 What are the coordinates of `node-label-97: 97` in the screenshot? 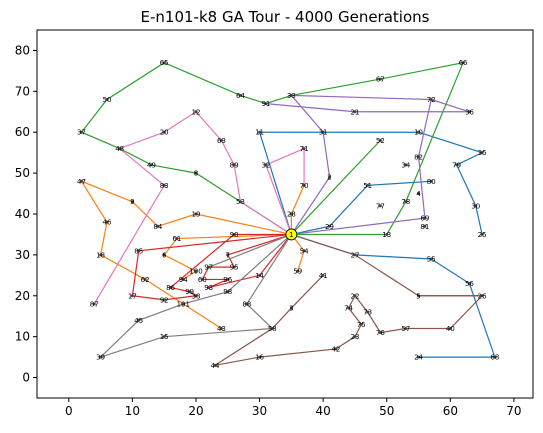 It's located at (208, 268).